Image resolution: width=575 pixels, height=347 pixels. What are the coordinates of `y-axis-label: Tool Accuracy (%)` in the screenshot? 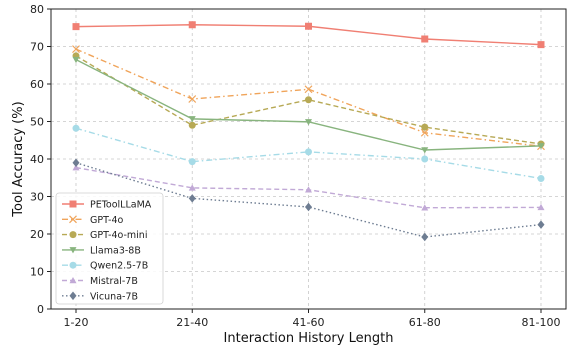 It's located at (18, 159).